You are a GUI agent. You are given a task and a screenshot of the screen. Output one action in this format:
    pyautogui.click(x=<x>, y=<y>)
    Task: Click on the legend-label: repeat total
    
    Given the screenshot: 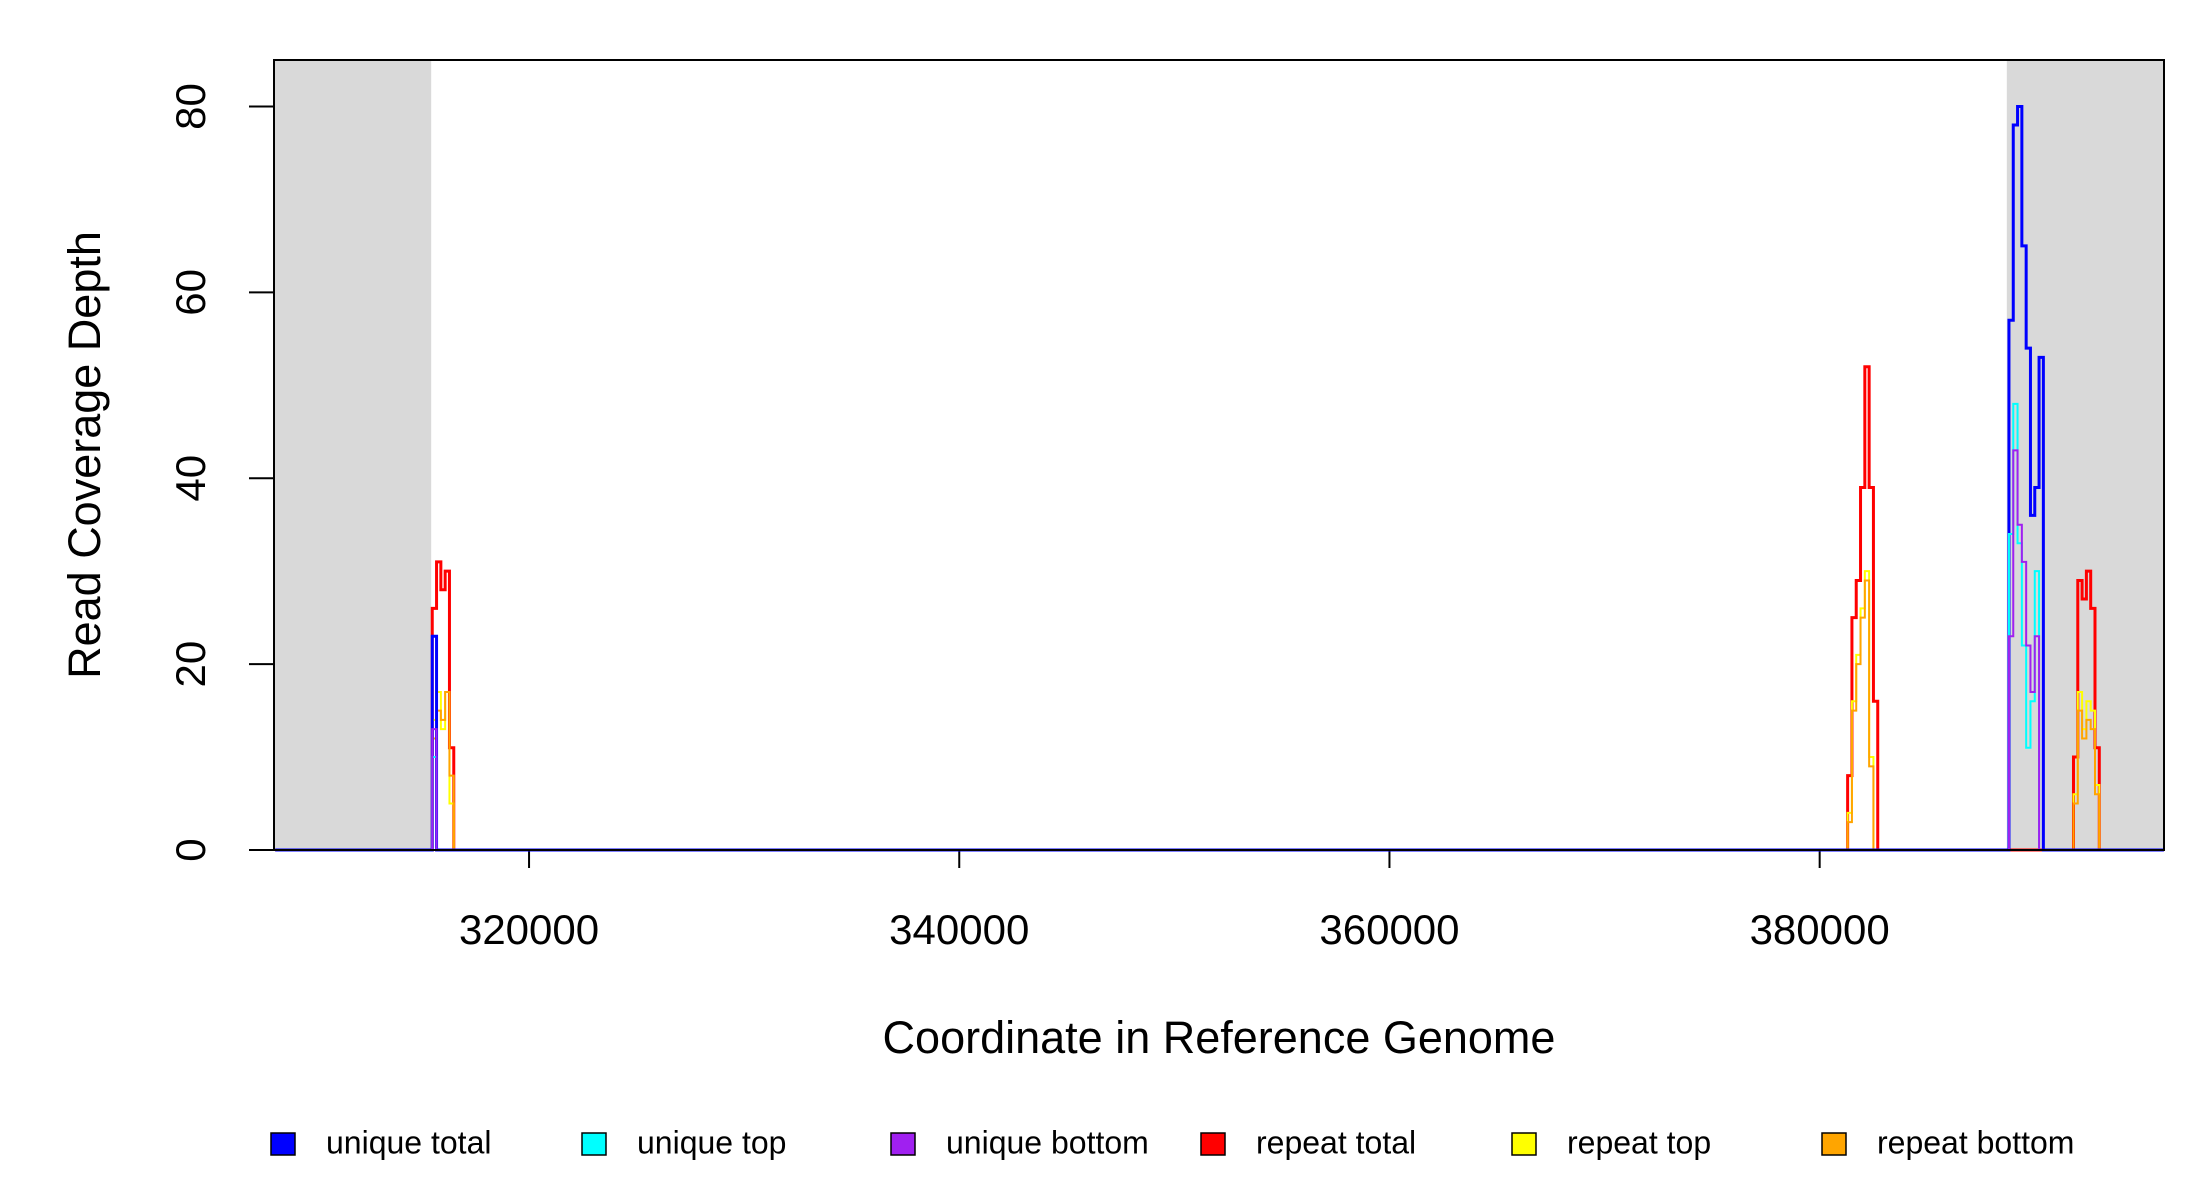 What is the action you would take?
    pyautogui.click(x=1336, y=1142)
    